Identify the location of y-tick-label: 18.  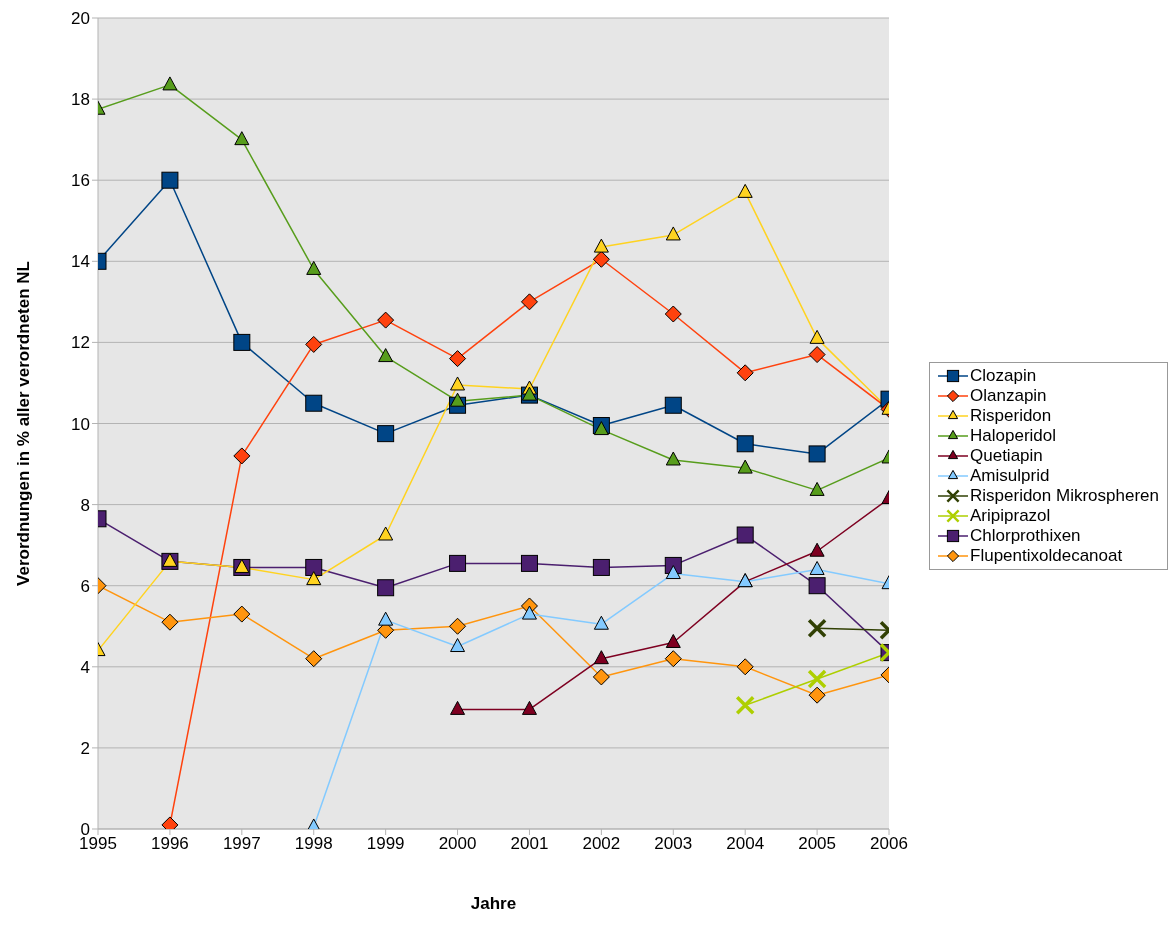
(80, 100).